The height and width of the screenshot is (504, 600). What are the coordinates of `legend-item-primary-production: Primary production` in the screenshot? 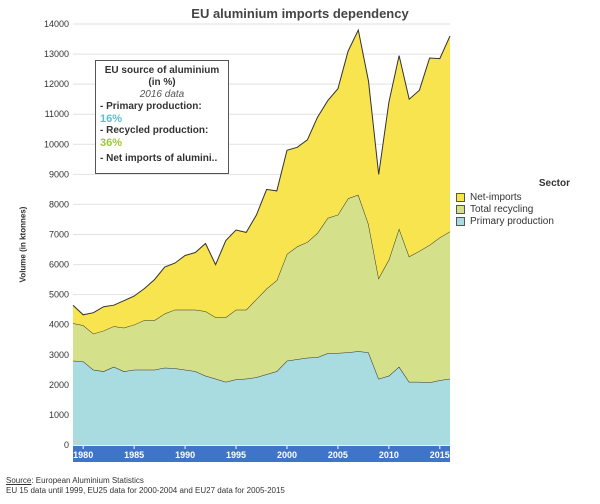 It's located at (526, 221).